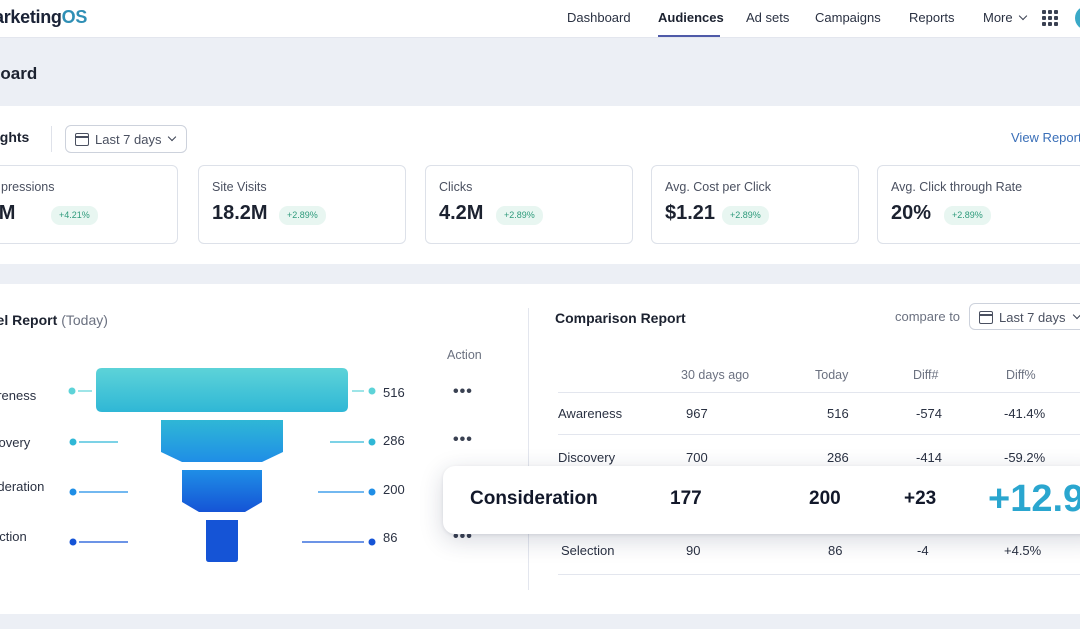 This screenshot has height=629, width=1080. Describe the element at coordinates (1021, 375) in the screenshot. I see `column-header: Diff%` at that location.